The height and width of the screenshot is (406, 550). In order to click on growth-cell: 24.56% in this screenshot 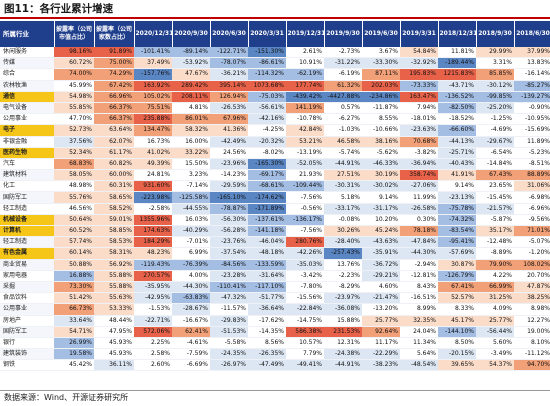, I will do `click(229, 153)`.